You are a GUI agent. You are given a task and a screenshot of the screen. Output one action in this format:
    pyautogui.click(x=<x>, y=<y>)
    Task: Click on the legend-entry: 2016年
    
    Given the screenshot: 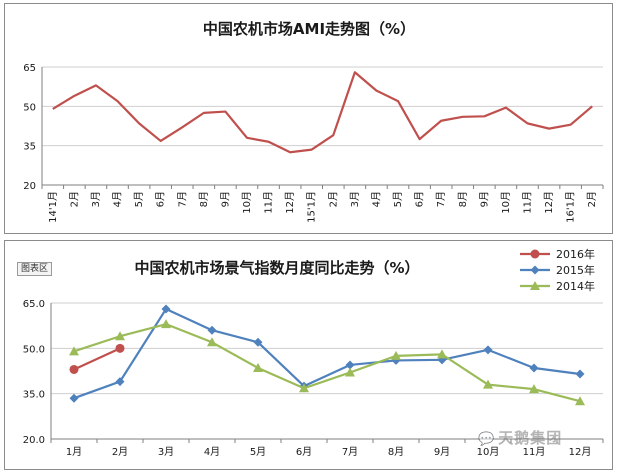 What is the action you would take?
    pyautogui.click(x=575, y=254)
    